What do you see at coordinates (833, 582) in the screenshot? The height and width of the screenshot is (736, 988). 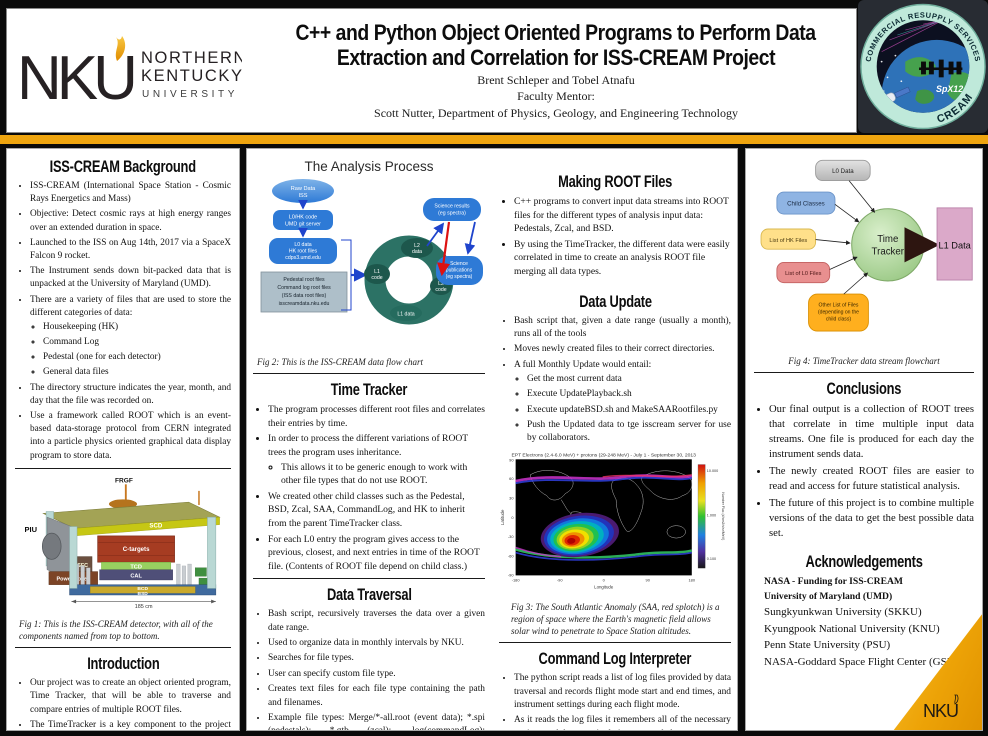 I see `ack-line: NASA - Funding for ISS-CREAM` at bounding box center [833, 582].